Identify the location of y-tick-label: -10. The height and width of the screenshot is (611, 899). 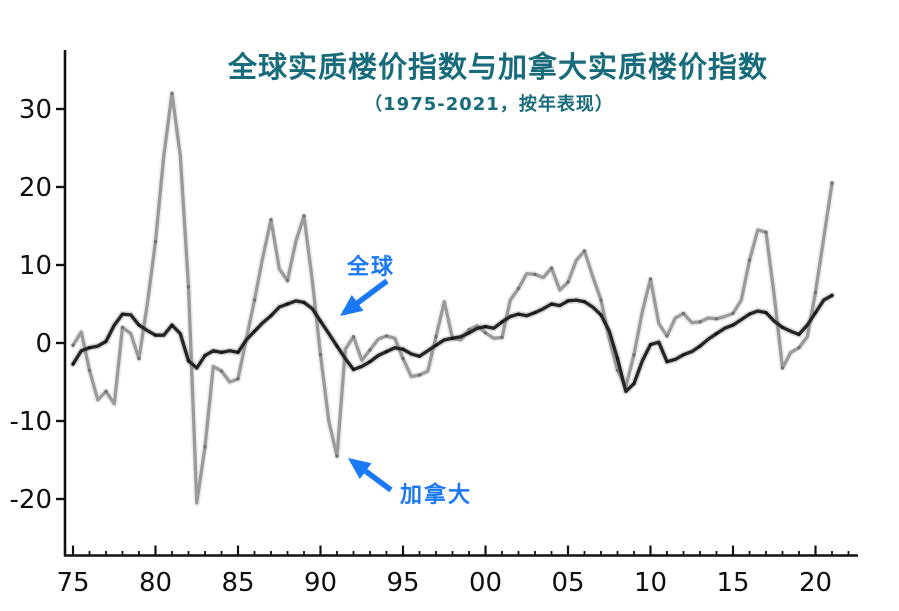
(31, 422).